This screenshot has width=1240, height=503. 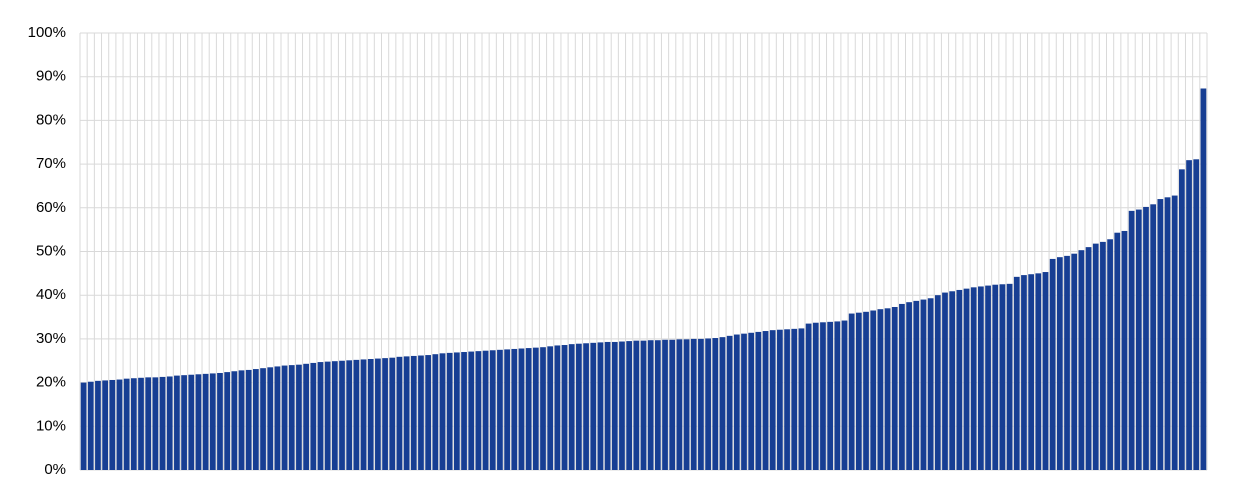 What do you see at coordinates (55, 469) in the screenshot?
I see `y-tick-label: 0%` at bounding box center [55, 469].